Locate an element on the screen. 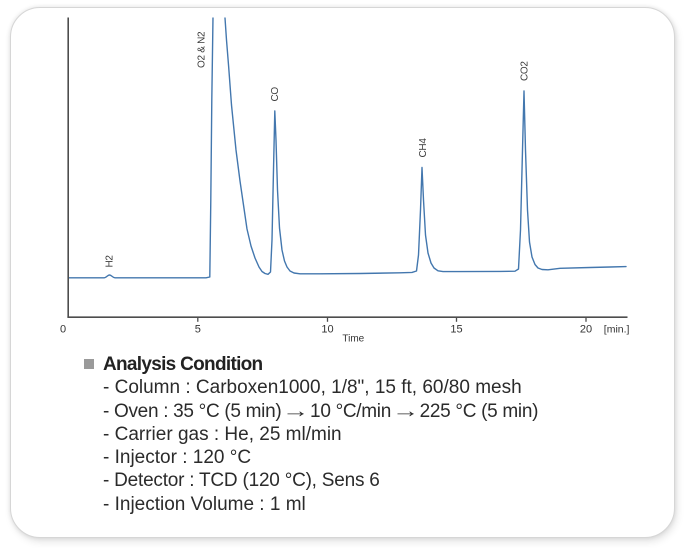 The image size is (688, 548). svg-text: O2 & N2 is located at coordinates (202, 49).